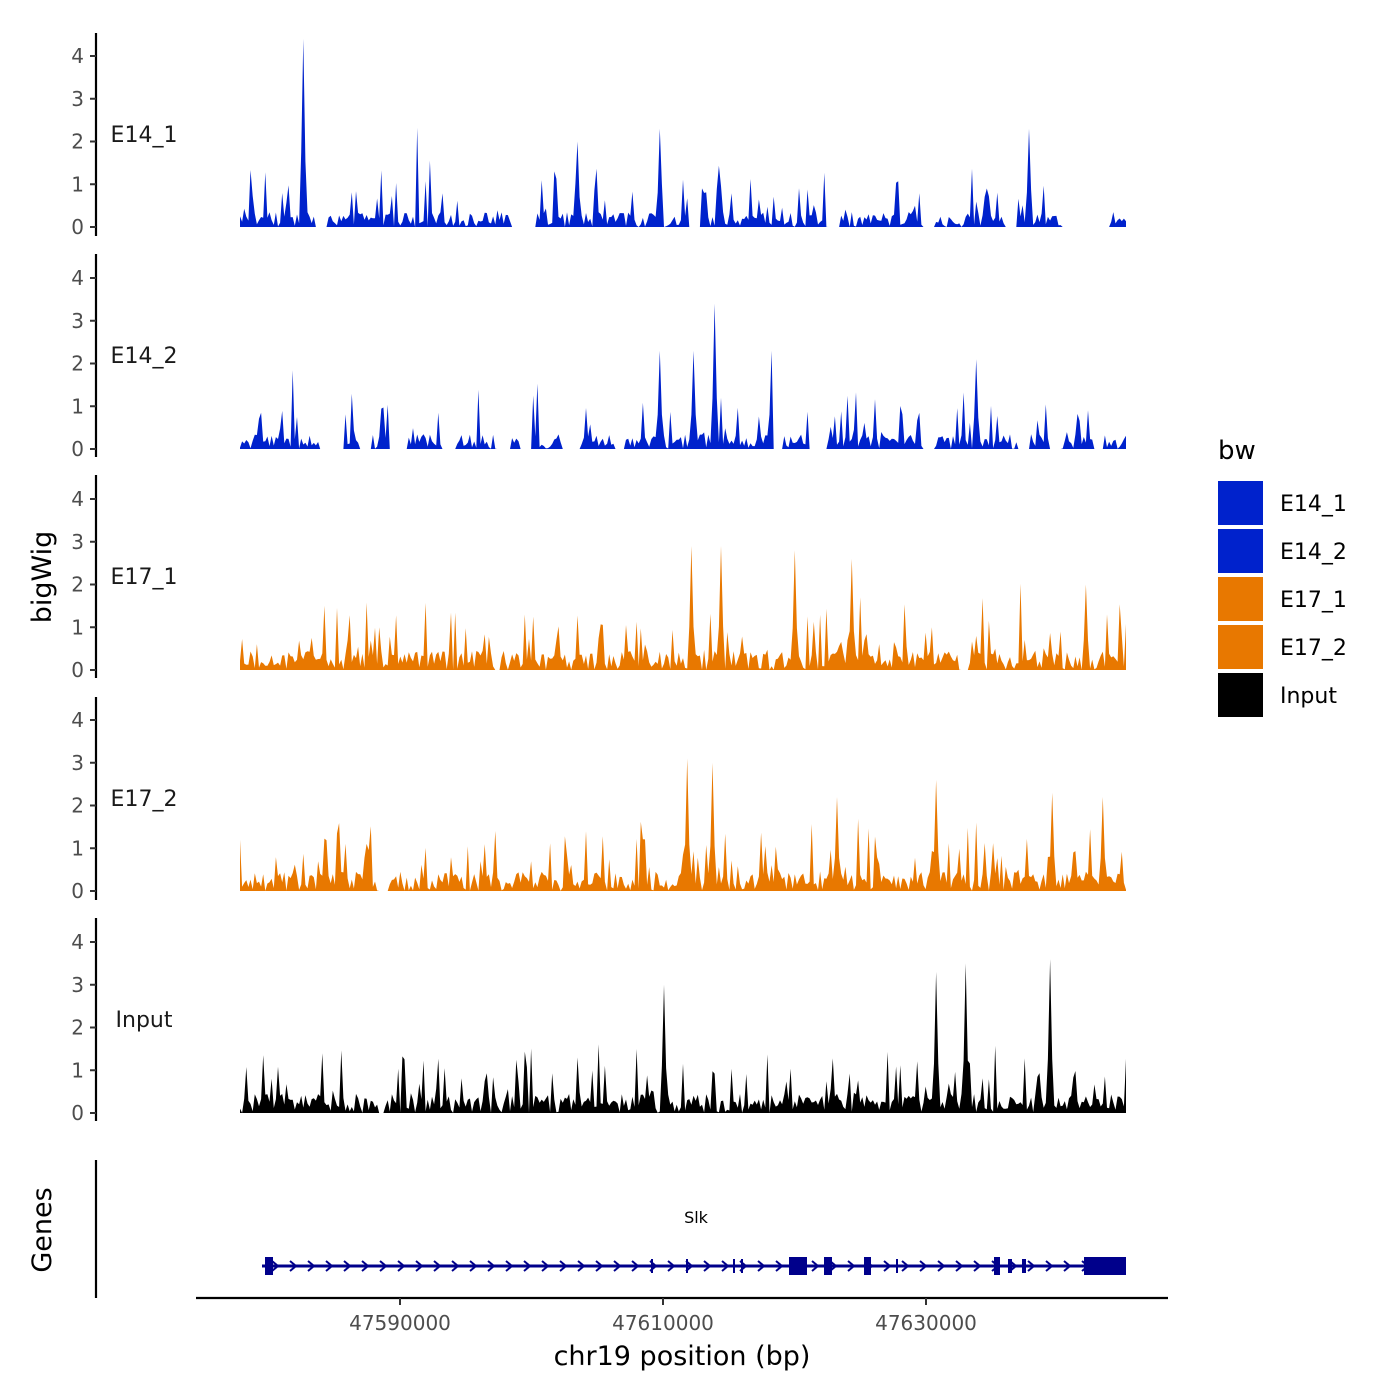 The width and height of the screenshot is (1400, 1400). Describe the element at coordinates (144, 135) in the screenshot. I see `track-label-E14_1: E14_1` at that location.